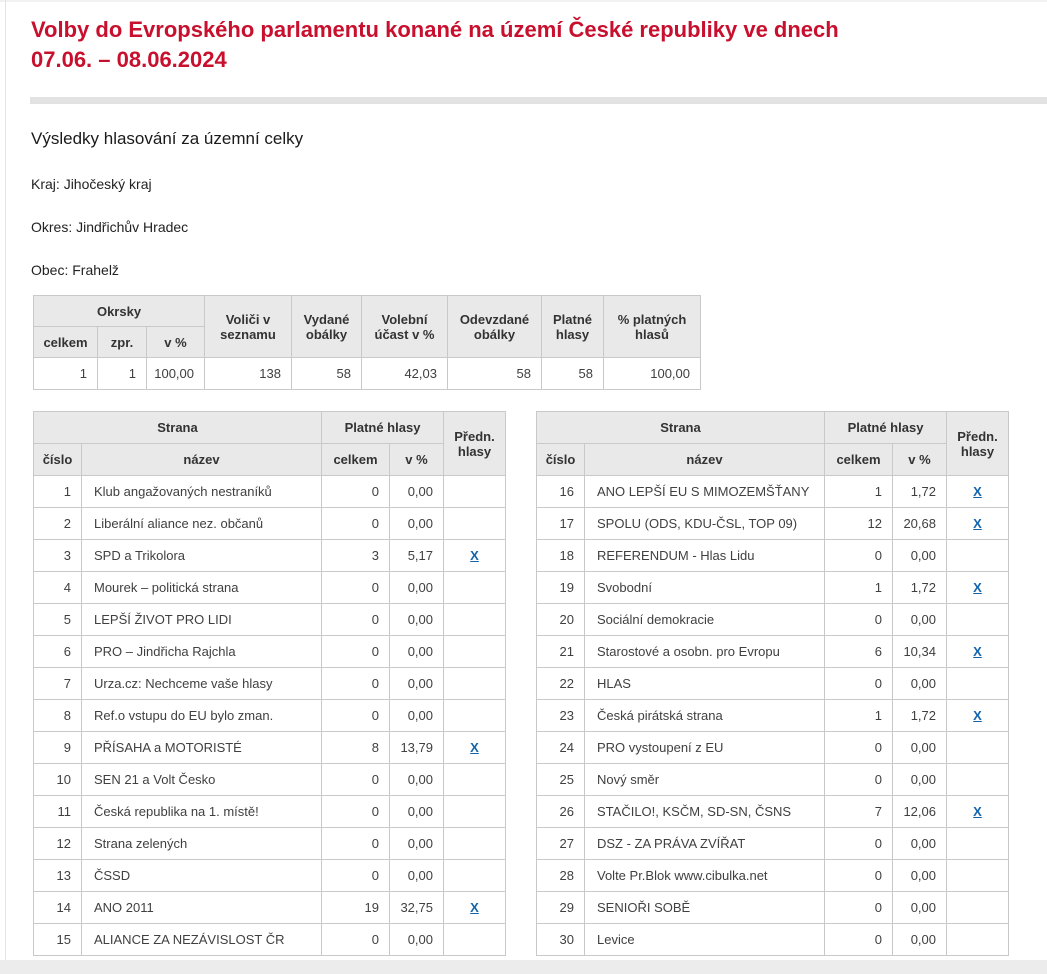 The width and height of the screenshot is (1047, 974). What do you see at coordinates (523, 967) in the screenshot?
I see `page-bottom-edge` at bounding box center [523, 967].